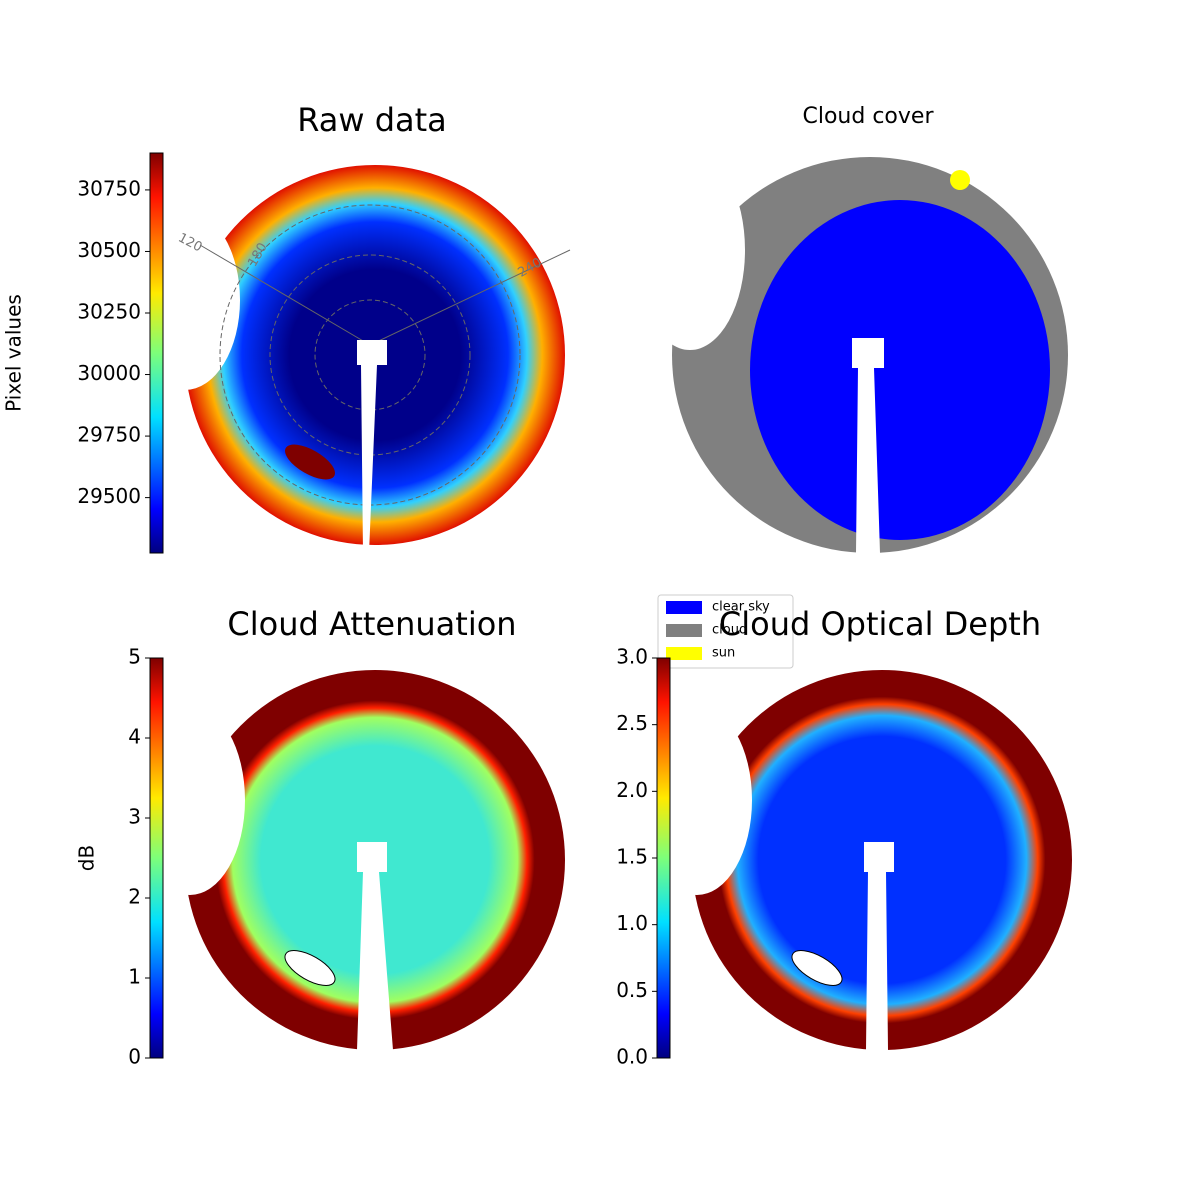  What do you see at coordinates (632, 657) in the screenshot?
I see `tick-label: 3.0` at bounding box center [632, 657].